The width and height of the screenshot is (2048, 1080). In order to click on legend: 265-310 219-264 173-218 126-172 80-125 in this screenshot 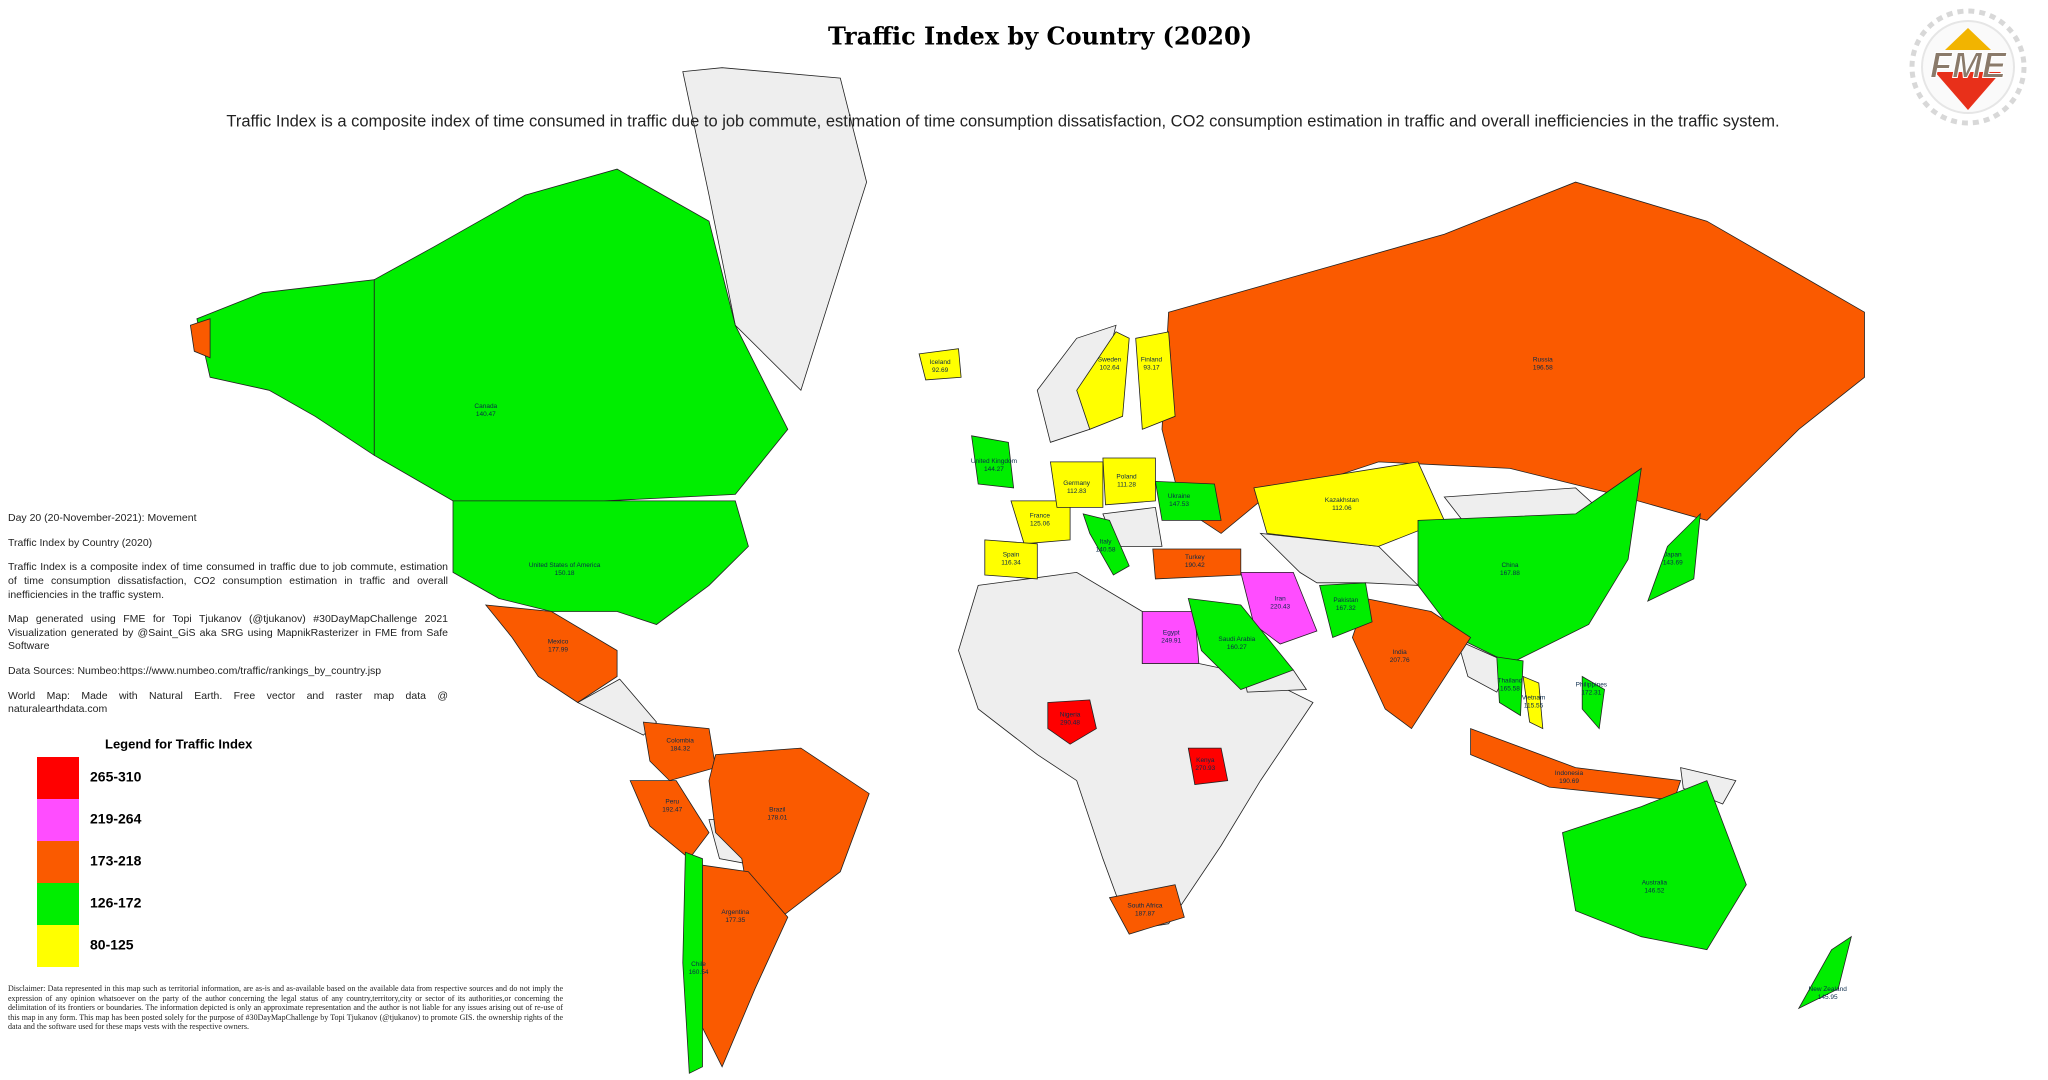, I will do `click(89, 862)`.